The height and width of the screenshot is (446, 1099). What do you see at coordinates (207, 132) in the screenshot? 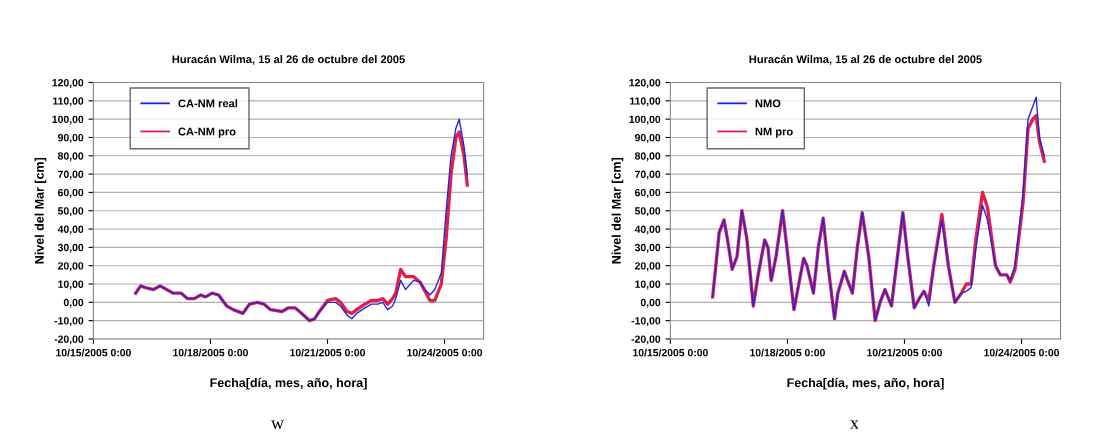
I see `legend-label: CA-NM pro` at bounding box center [207, 132].